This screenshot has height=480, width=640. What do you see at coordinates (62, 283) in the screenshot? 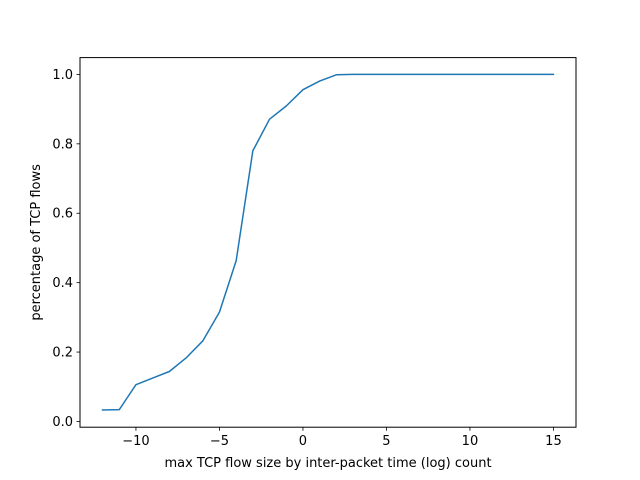
I see `y-tick-label: 0.4` at bounding box center [62, 283].